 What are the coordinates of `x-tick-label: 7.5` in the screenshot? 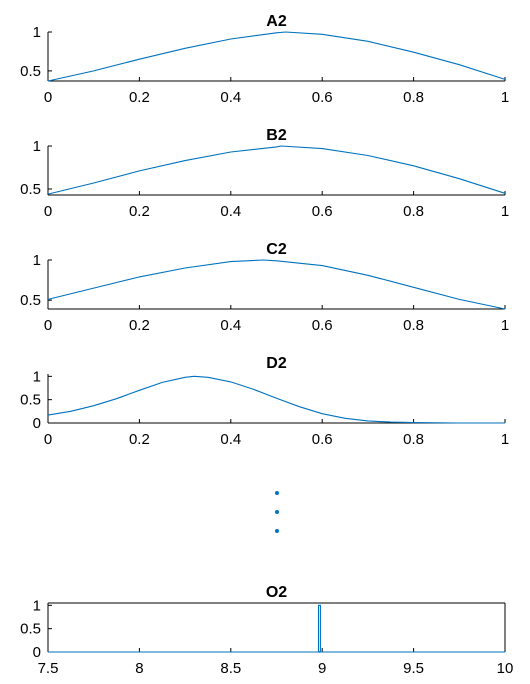 It's located at (48, 668).